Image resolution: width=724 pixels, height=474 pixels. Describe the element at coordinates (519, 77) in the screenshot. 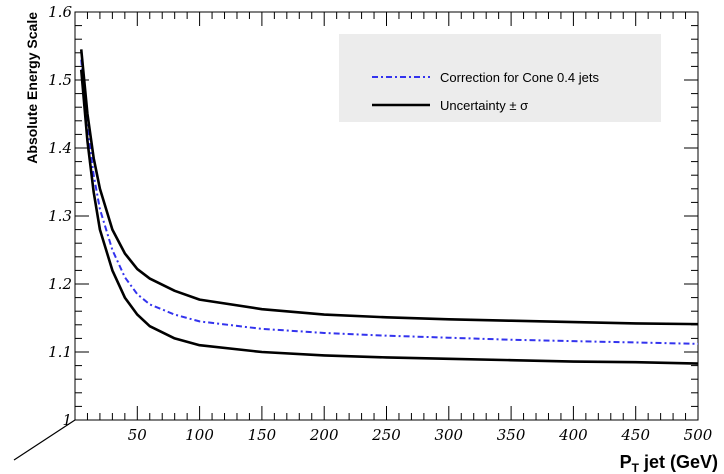

I see `legend-correction-label: Correction for Cone 0.4 jets` at that location.